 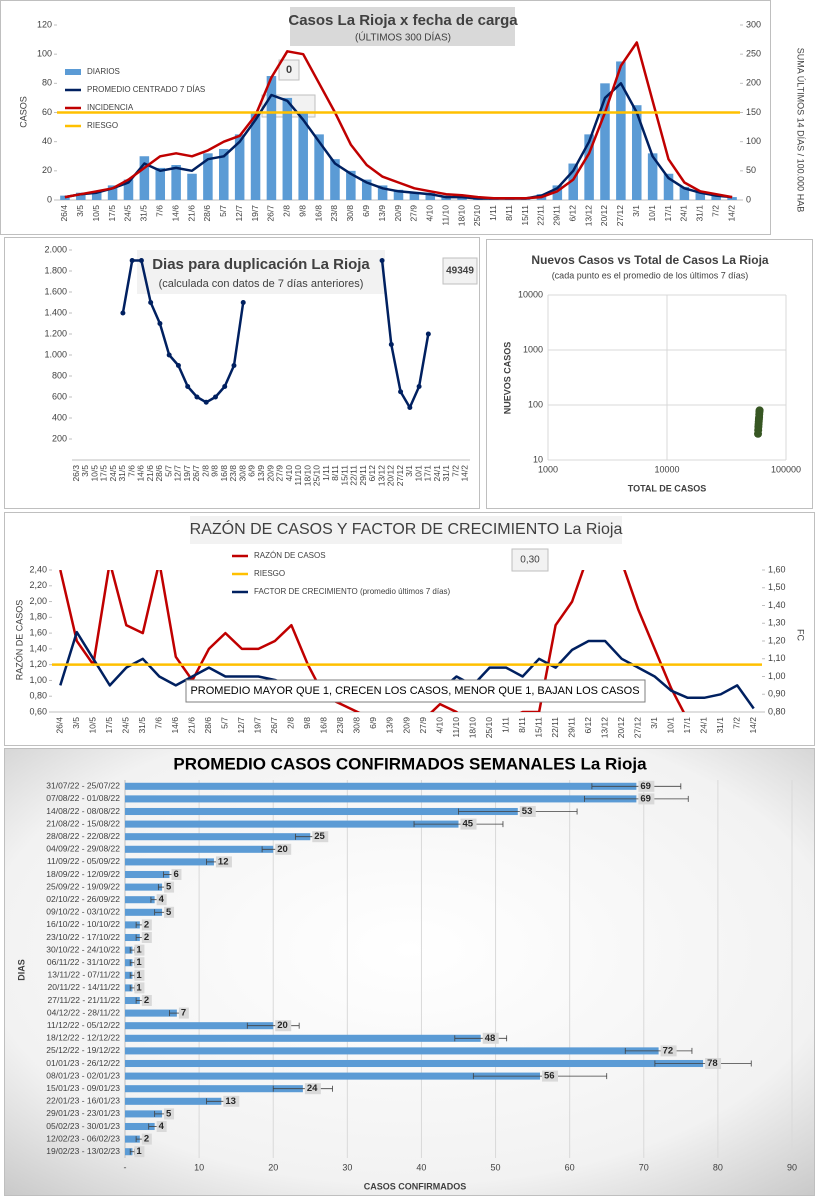 What do you see at coordinates (47, 141) in the screenshot?
I see `y-tick-label: 40` at bounding box center [47, 141].